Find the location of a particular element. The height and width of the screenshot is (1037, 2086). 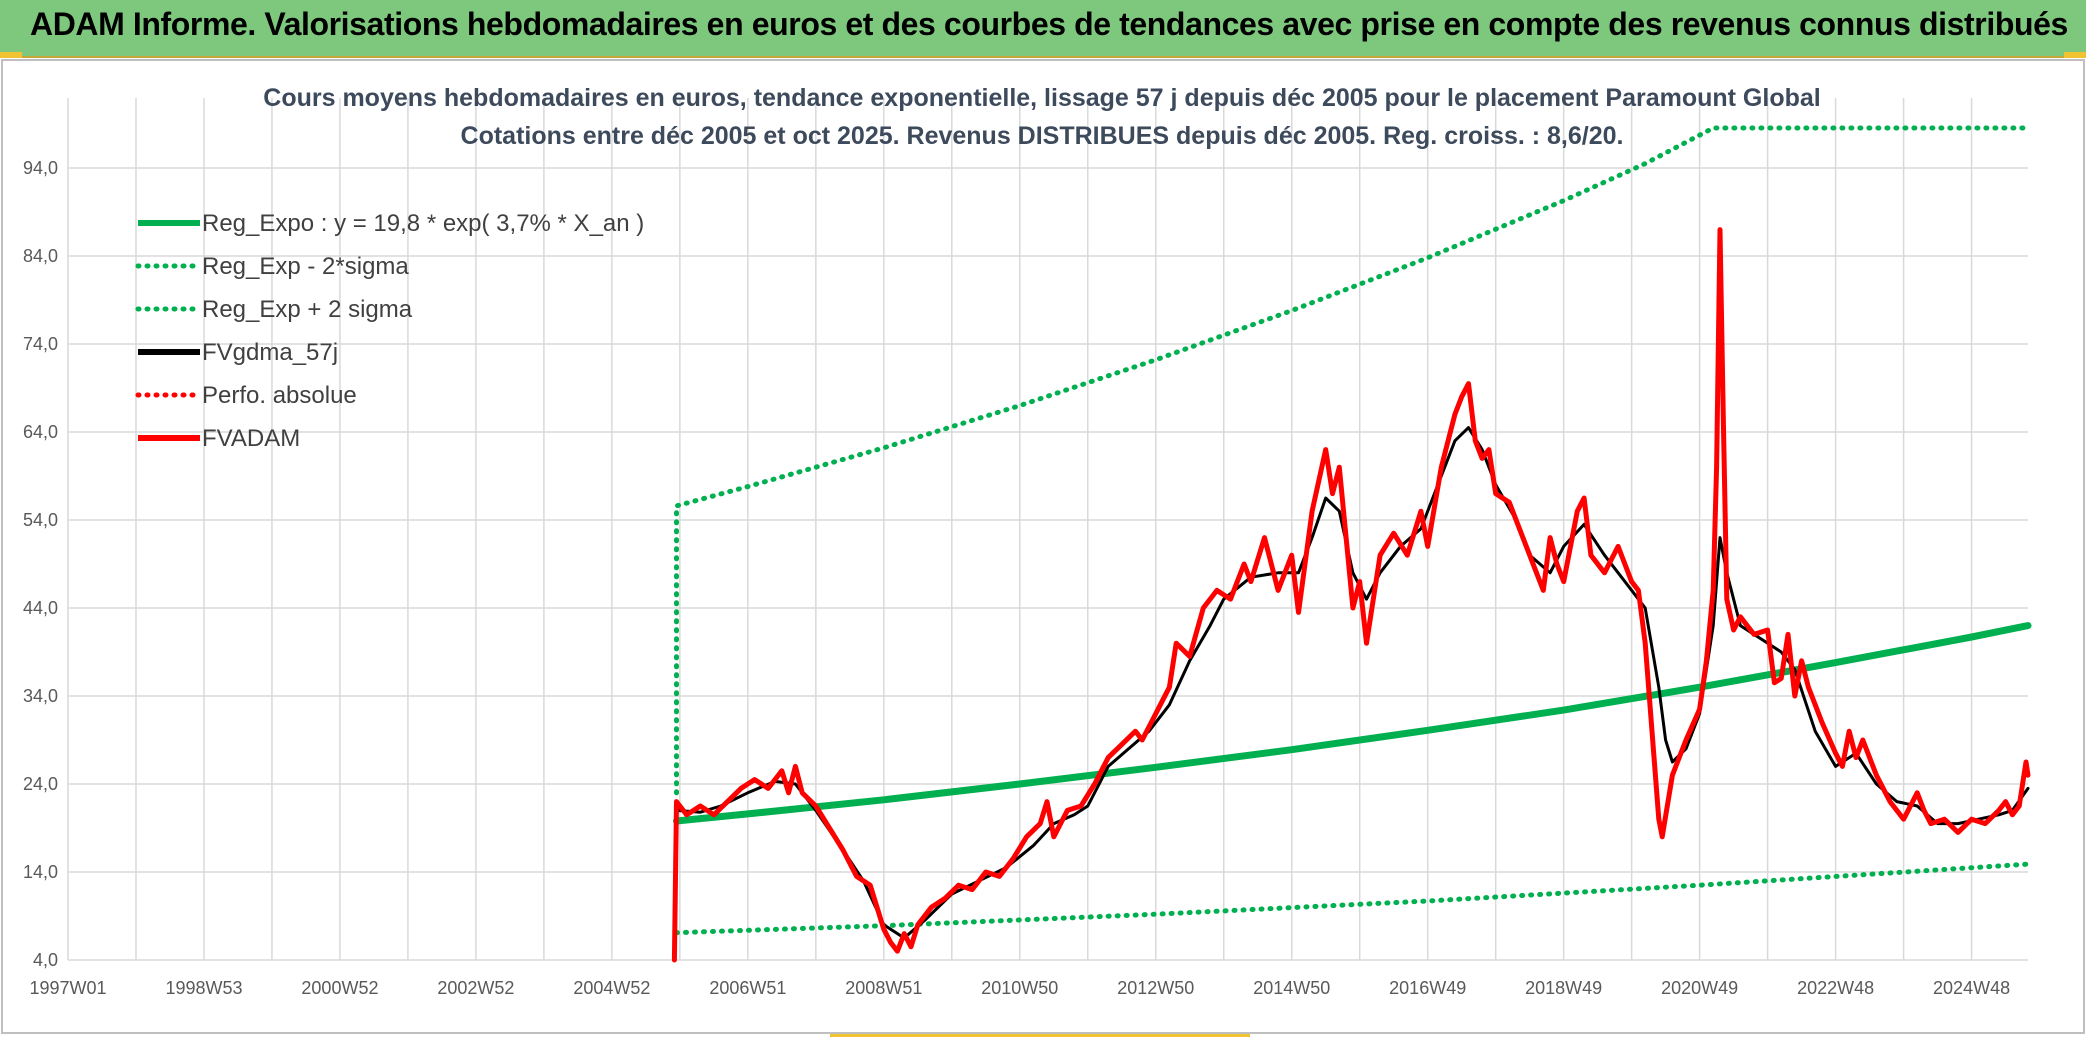

x-tick-label: 2004W52 is located at coordinates (611, 988).